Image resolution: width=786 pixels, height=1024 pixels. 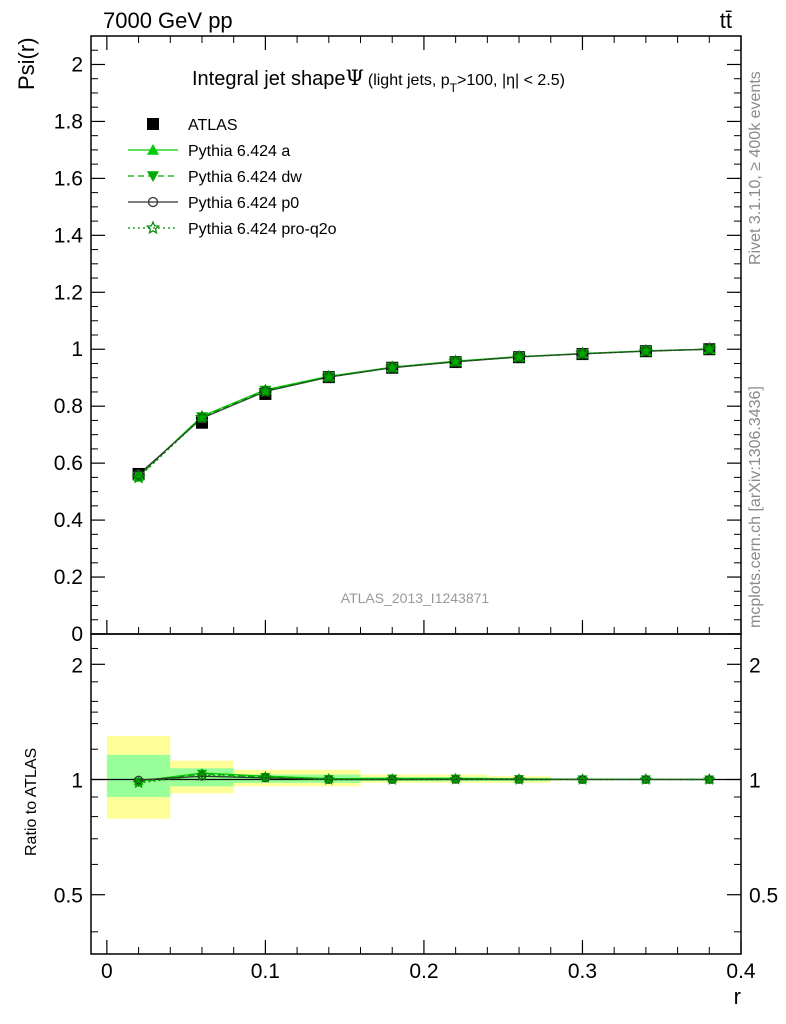 I want to click on ratio-y-tick-label-right: 0.5, so click(x=763, y=896).